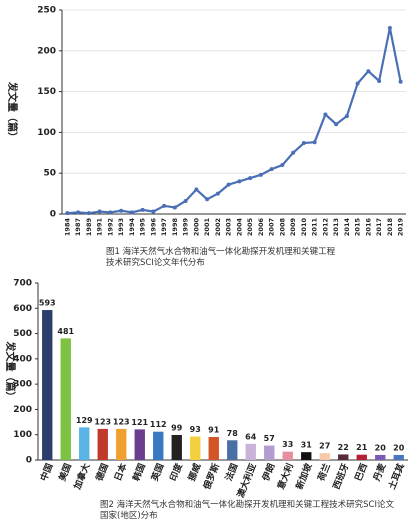 The width and height of the screenshot is (414, 528). I want to click on x-tick-label: 2005, so click(250, 227).